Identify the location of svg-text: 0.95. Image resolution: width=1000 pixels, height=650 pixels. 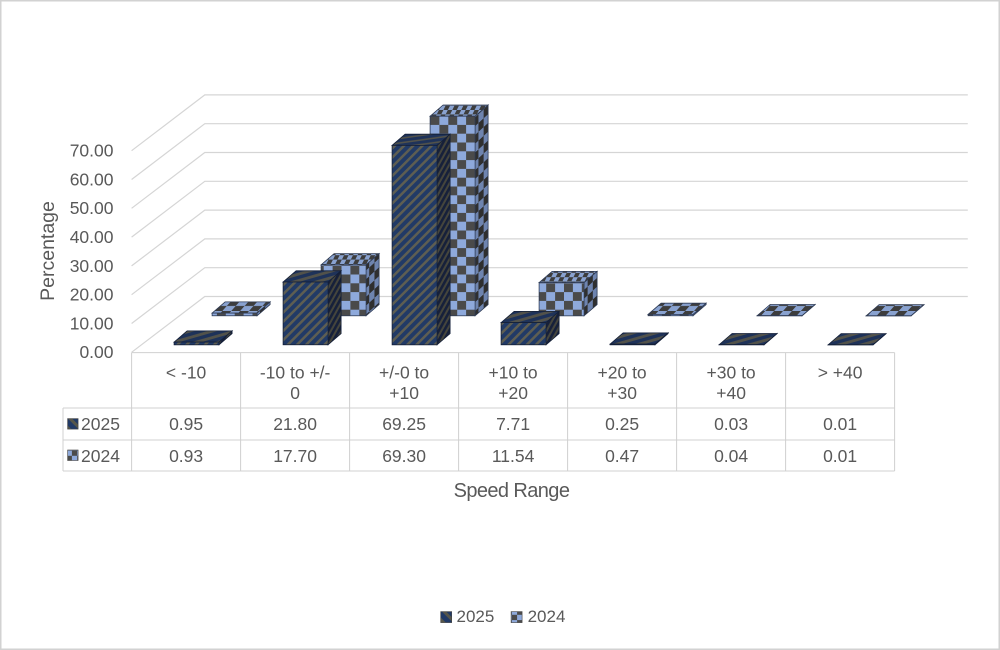
(186, 424).